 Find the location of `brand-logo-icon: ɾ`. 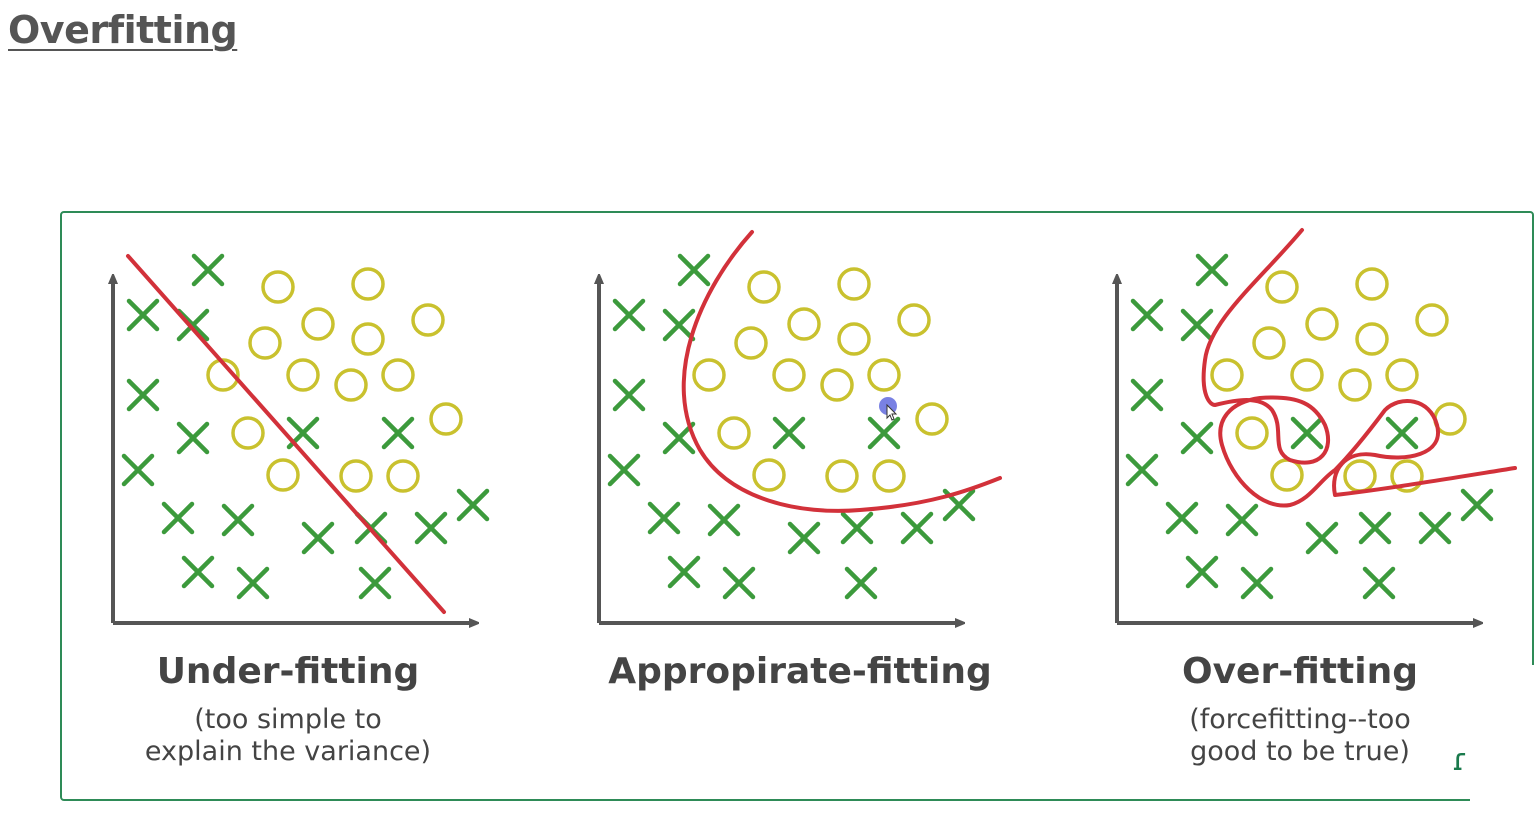

brand-logo-icon: ɾ is located at coordinates (1460, 760).